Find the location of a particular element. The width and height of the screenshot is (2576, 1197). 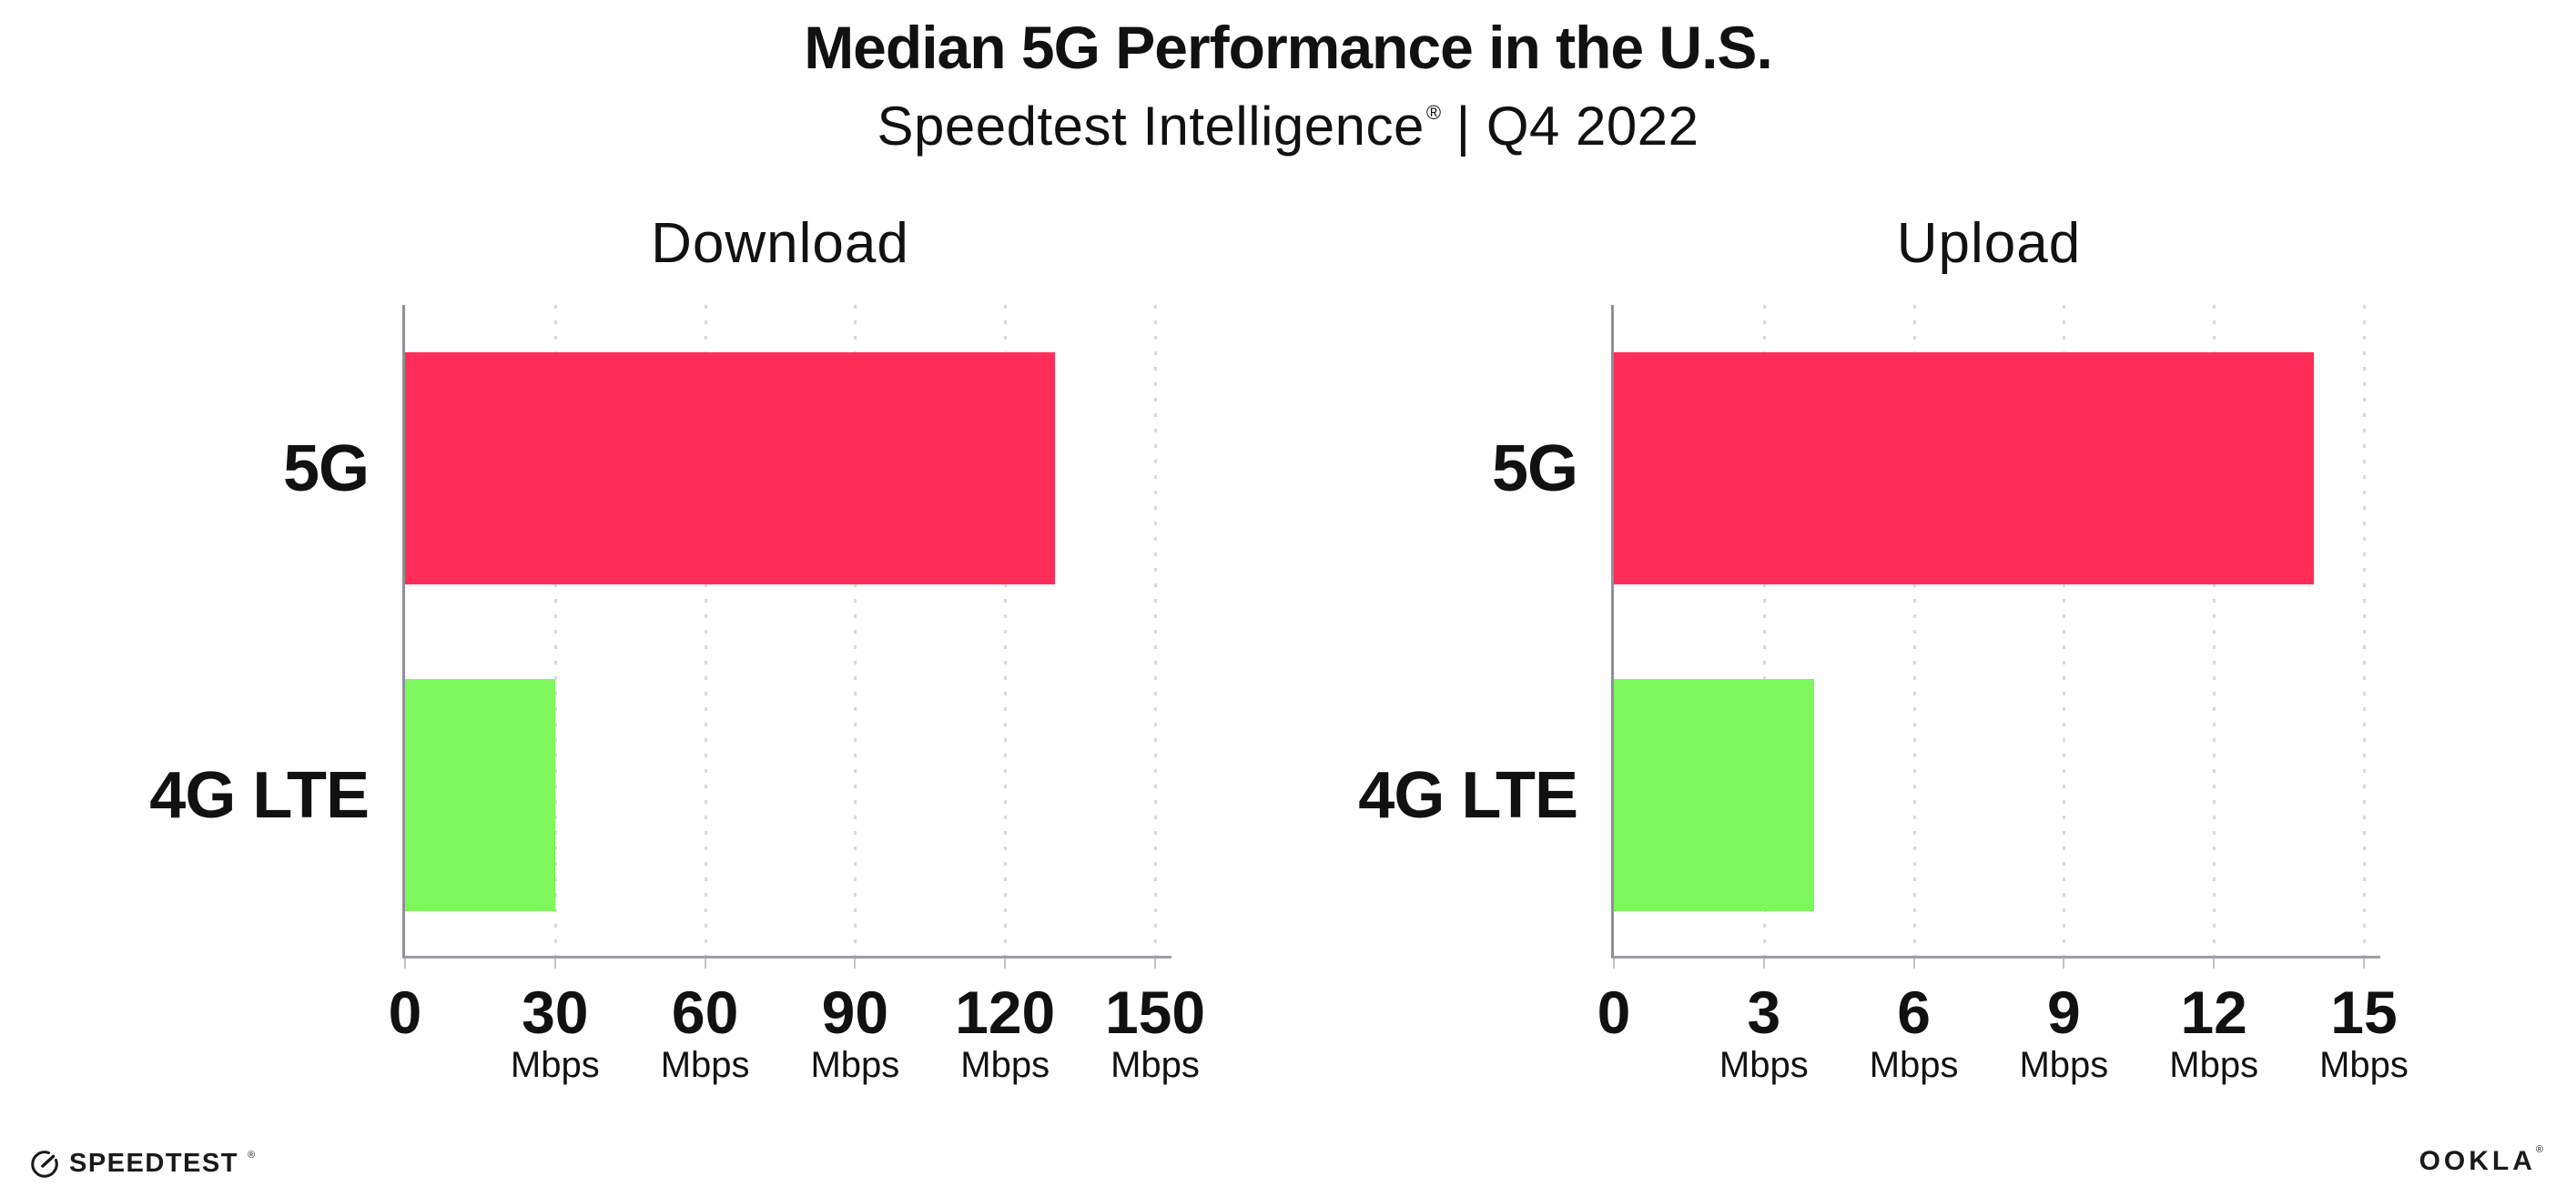

page-subtitle: Speedtest Intelligence® | Q4 2022 is located at coordinates (1288, 126).